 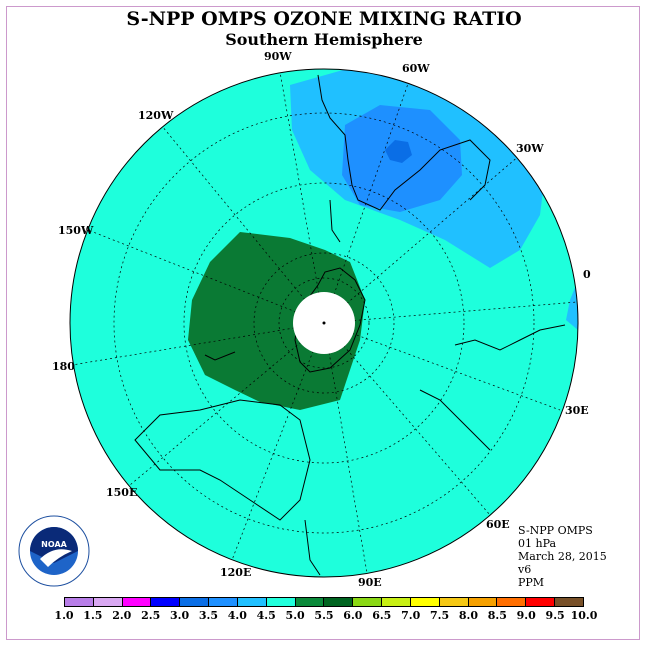 I want to click on colorbar-tick-label: 8.0, so click(x=468, y=615).